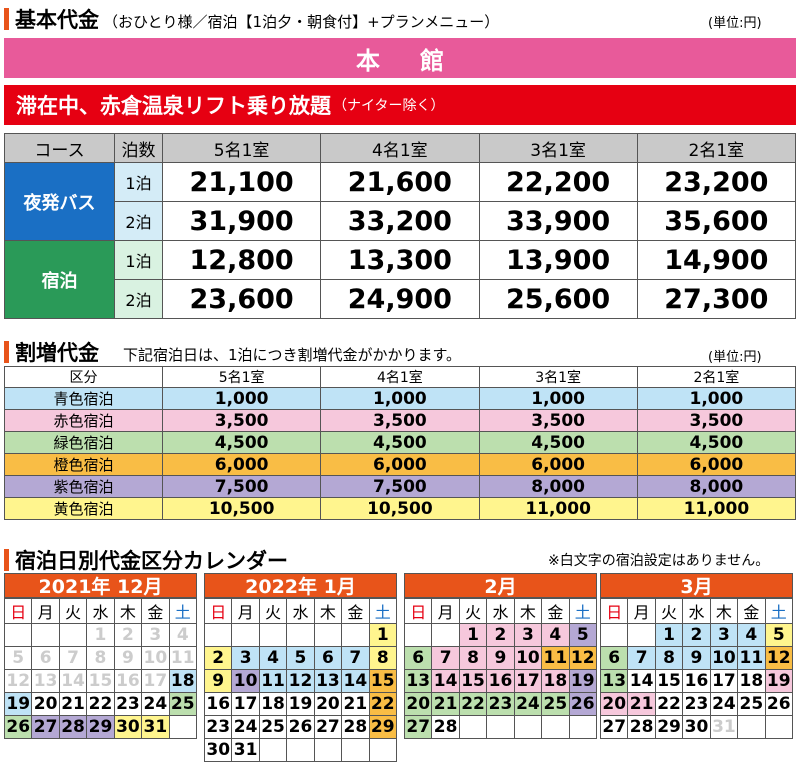  What do you see at coordinates (18, 704) in the screenshot?
I see `calendar-day: 19` at bounding box center [18, 704].